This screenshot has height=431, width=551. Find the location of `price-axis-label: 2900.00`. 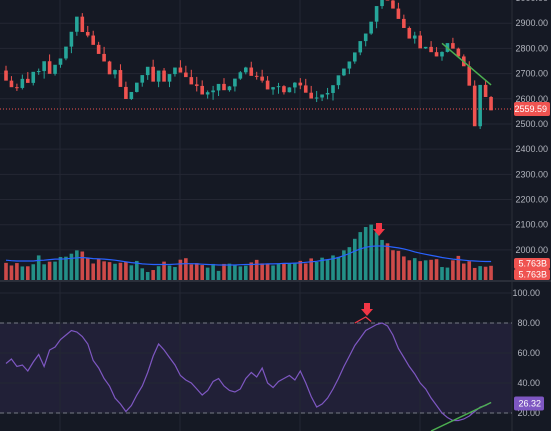

price-axis-label: 2900.00 is located at coordinates (531, 23).